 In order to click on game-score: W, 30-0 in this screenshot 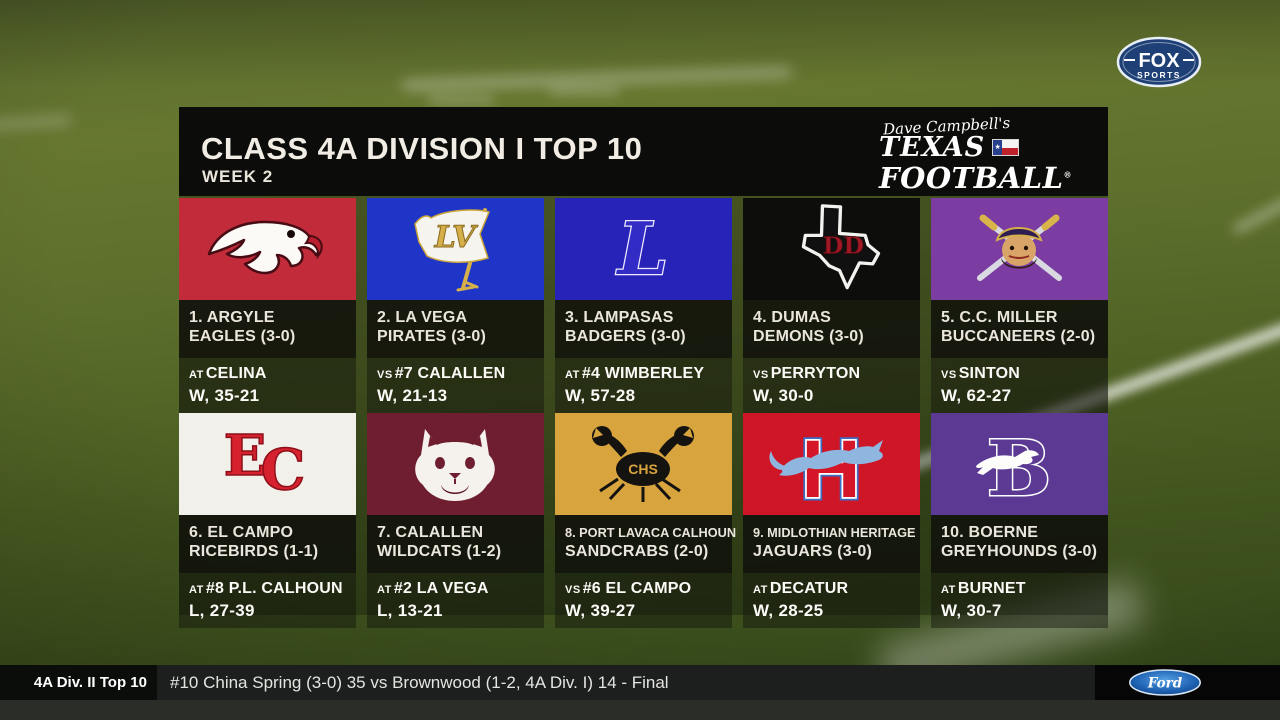, I will do `click(783, 395)`.